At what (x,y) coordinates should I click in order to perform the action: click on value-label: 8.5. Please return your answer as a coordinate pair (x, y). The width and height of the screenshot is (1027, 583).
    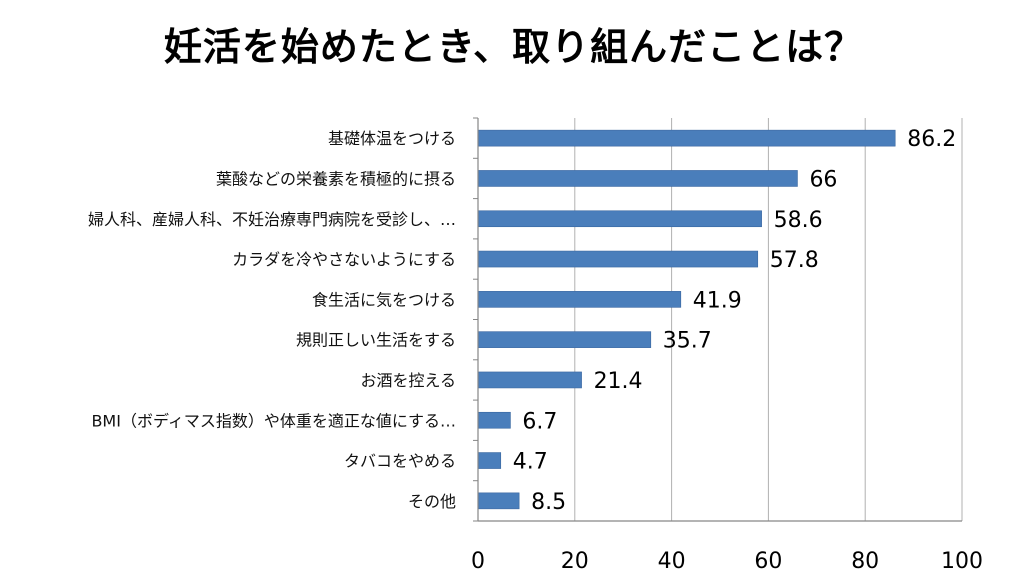
    Looking at the image, I should click on (548, 502).